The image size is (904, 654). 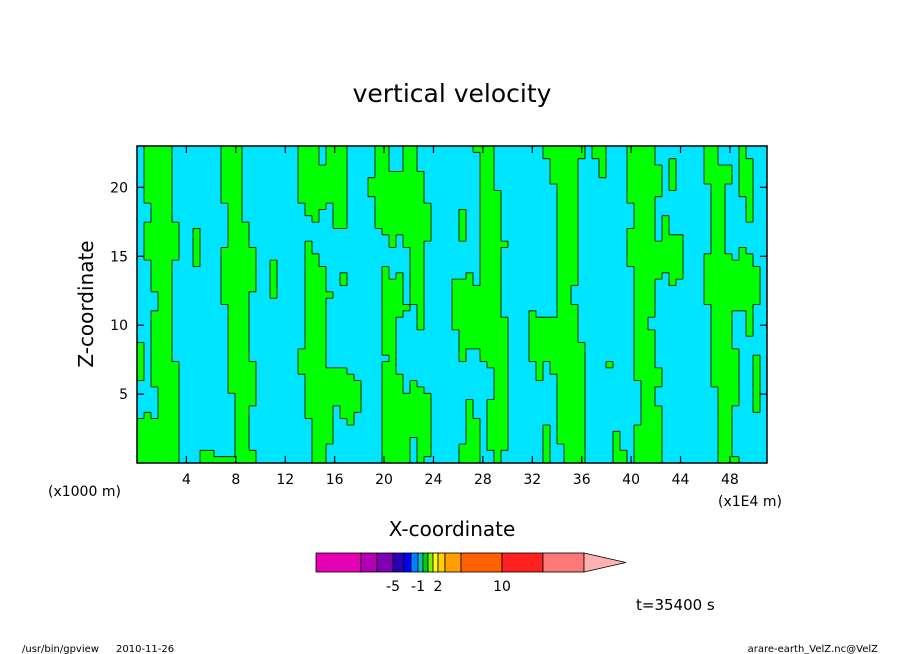 I want to click on colorbar-label: -5, so click(x=393, y=587).